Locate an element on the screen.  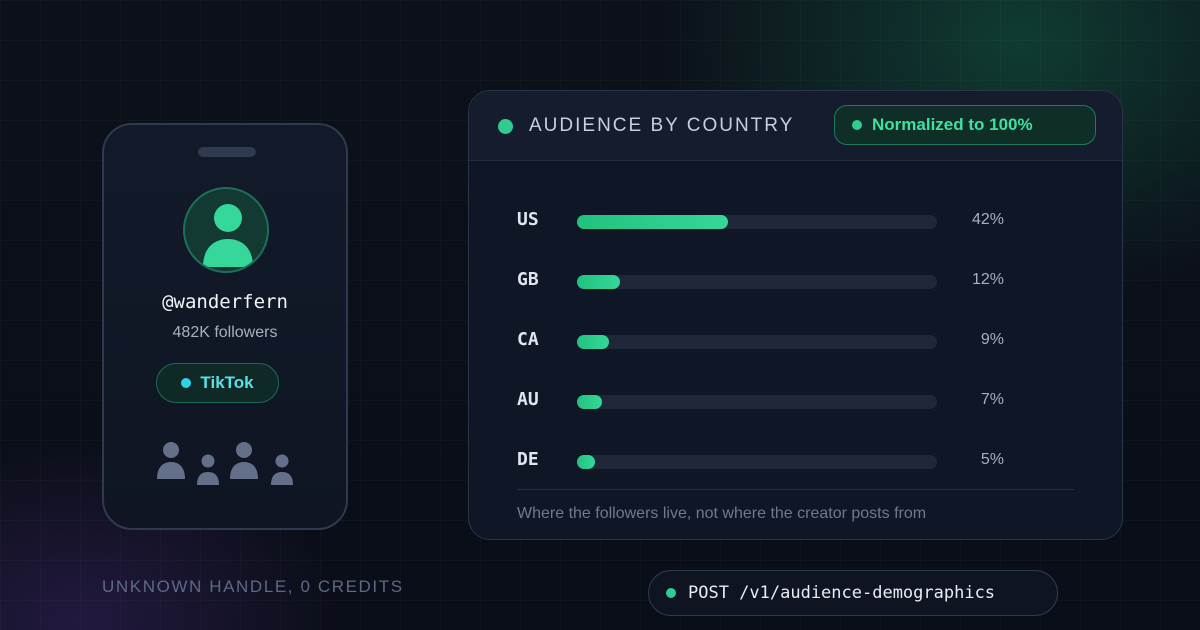
country-code: CA is located at coordinates (528, 339).